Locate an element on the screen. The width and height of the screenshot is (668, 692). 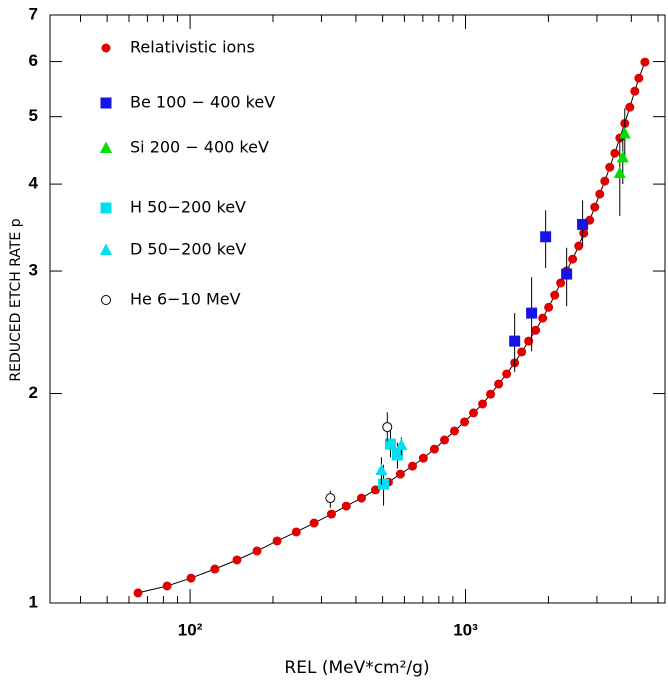
legend-label: D 50−200 keV is located at coordinates (188, 249).